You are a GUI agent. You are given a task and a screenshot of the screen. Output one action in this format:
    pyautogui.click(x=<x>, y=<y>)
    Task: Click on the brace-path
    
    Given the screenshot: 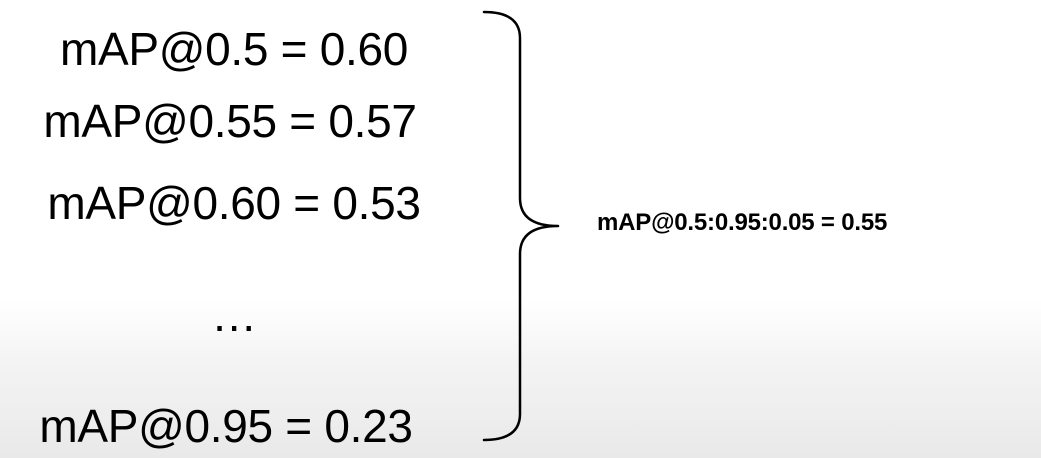 What is the action you would take?
    pyautogui.click(x=521, y=226)
    